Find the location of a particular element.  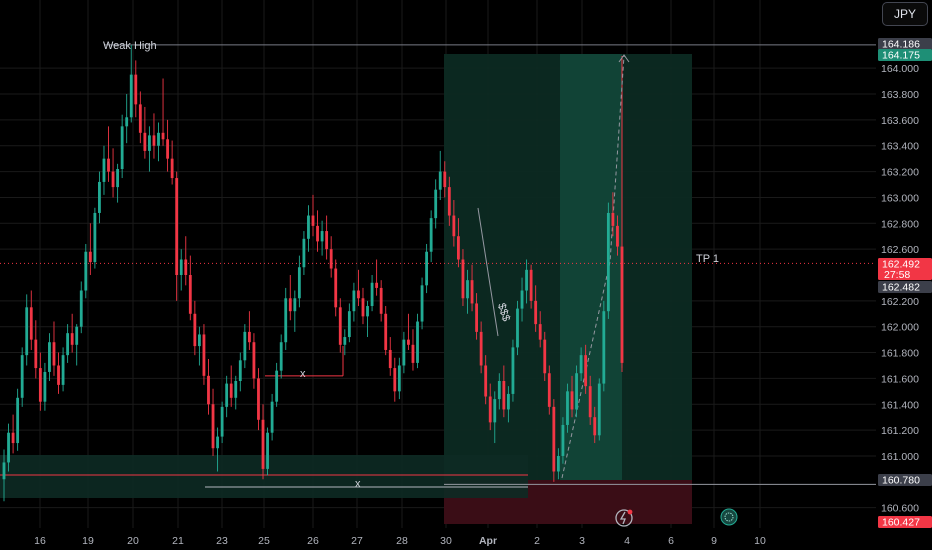

y-tick-label: 161.800 is located at coordinates (900, 354).